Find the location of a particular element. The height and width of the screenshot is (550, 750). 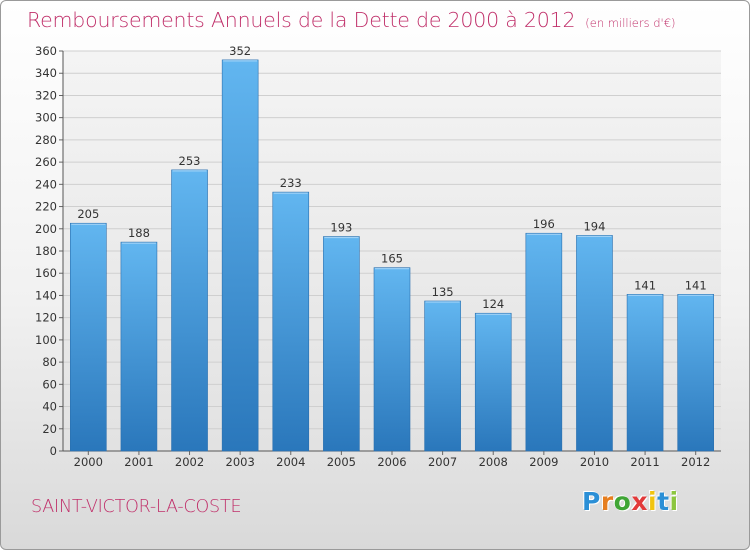

data-label: 188 is located at coordinates (139, 233).